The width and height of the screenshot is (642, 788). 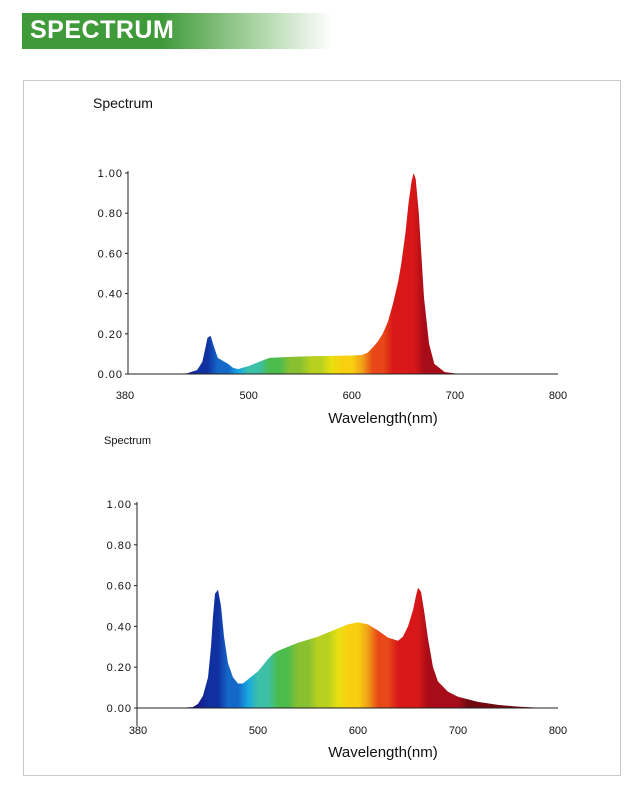 I want to click on spectrum-area, so click(x=368, y=647).